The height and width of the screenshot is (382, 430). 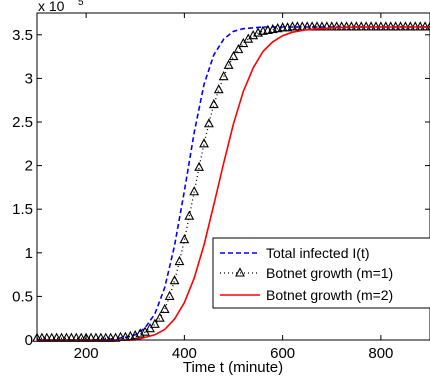 I want to click on y-multiplier-base: x 10, so click(x=51, y=7).